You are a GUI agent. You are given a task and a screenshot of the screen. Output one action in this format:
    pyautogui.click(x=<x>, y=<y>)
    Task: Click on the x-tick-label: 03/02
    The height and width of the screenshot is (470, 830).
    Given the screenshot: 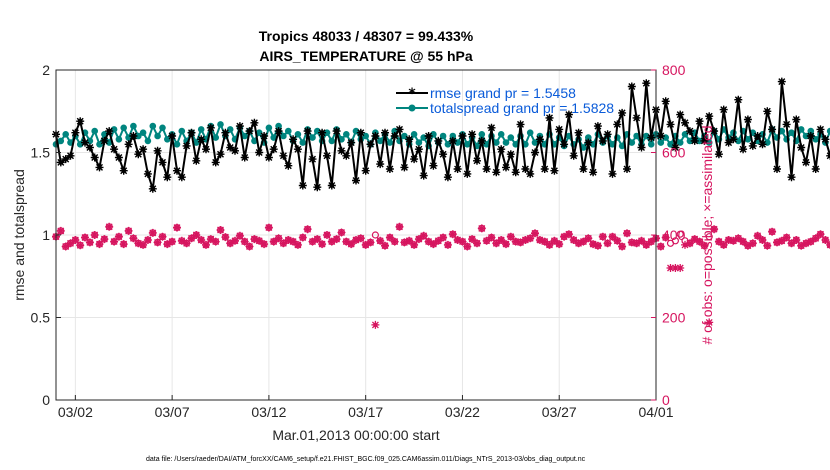 What is the action you would take?
    pyautogui.click(x=75, y=412)
    